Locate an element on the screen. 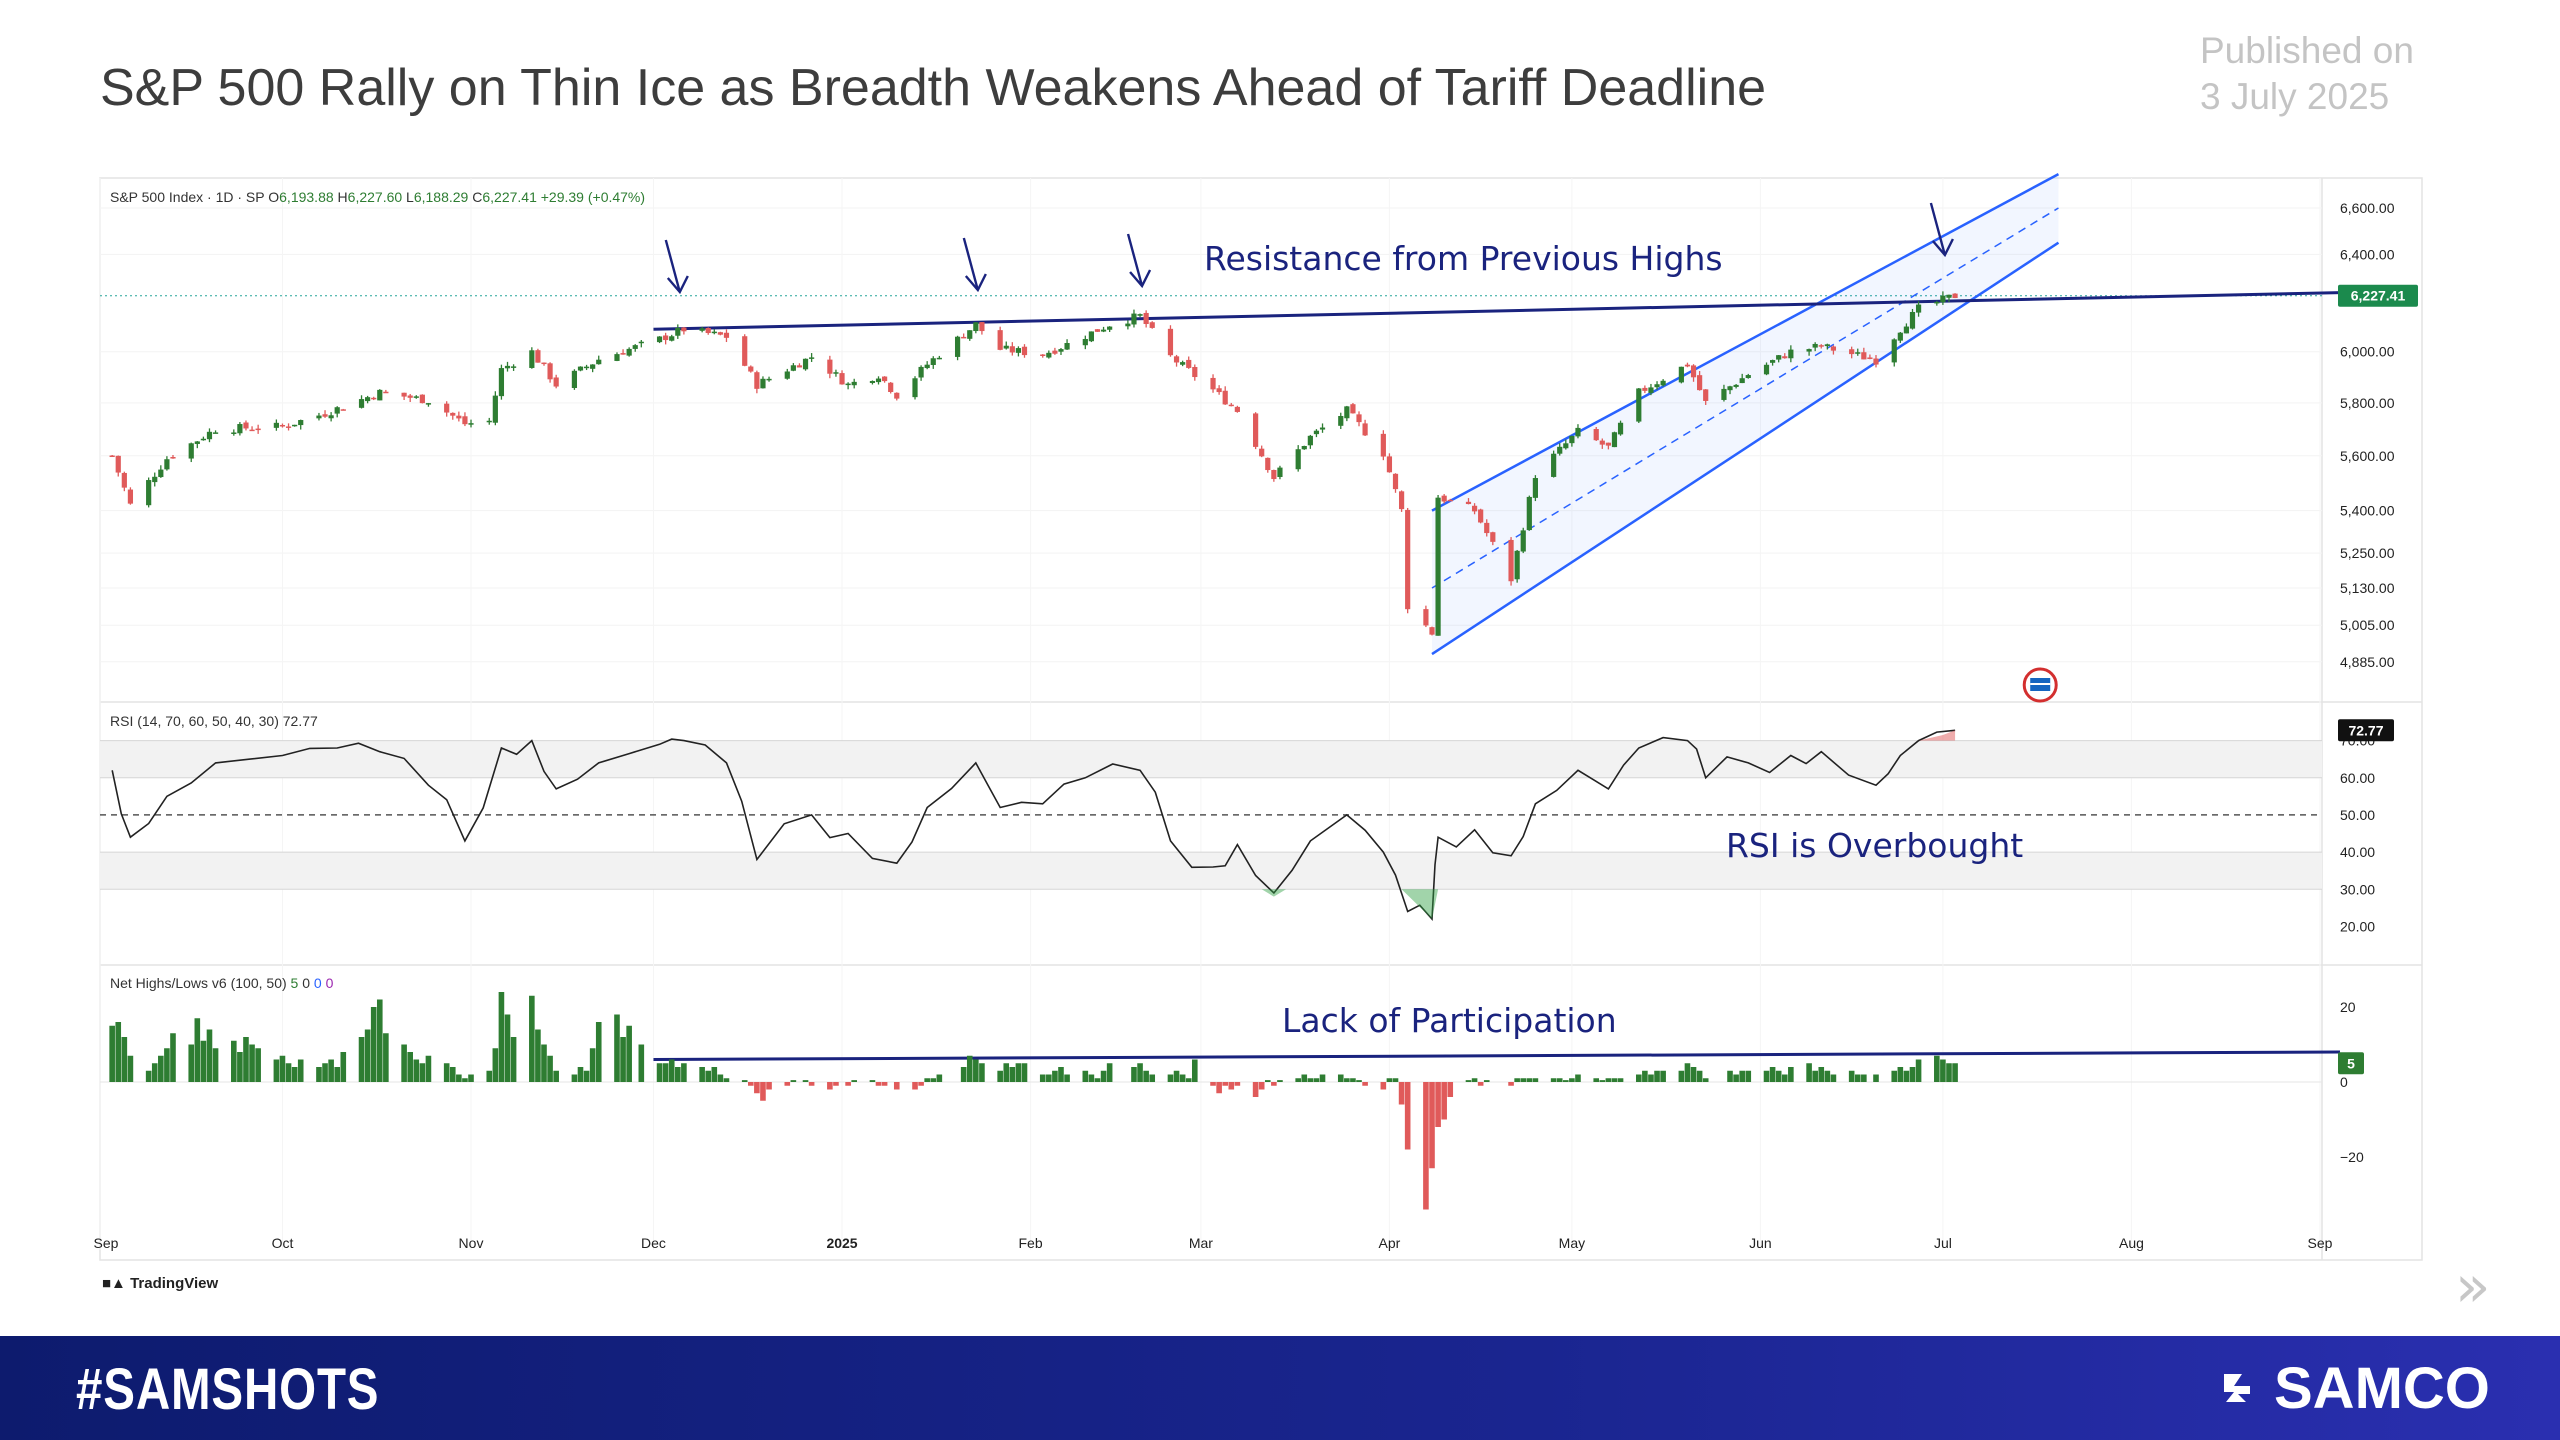 The width and height of the screenshot is (2560, 1440). rsi-axis-label: 50.00 is located at coordinates (2357, 815).